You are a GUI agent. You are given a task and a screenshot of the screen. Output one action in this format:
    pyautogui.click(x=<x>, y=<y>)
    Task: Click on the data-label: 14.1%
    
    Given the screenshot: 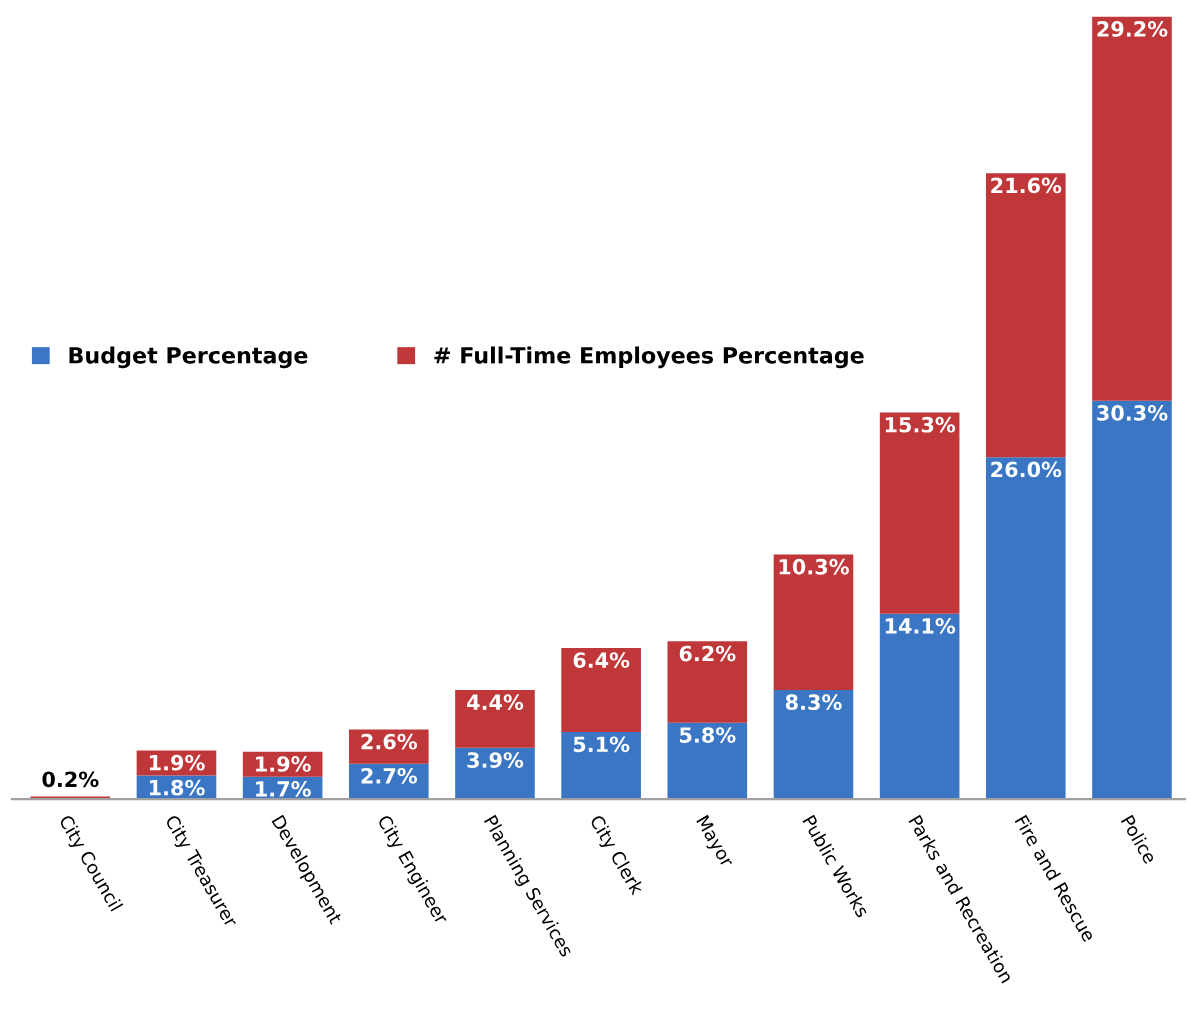 What is the action you would take?
    pyautogui.click(x=920, y=626)
    